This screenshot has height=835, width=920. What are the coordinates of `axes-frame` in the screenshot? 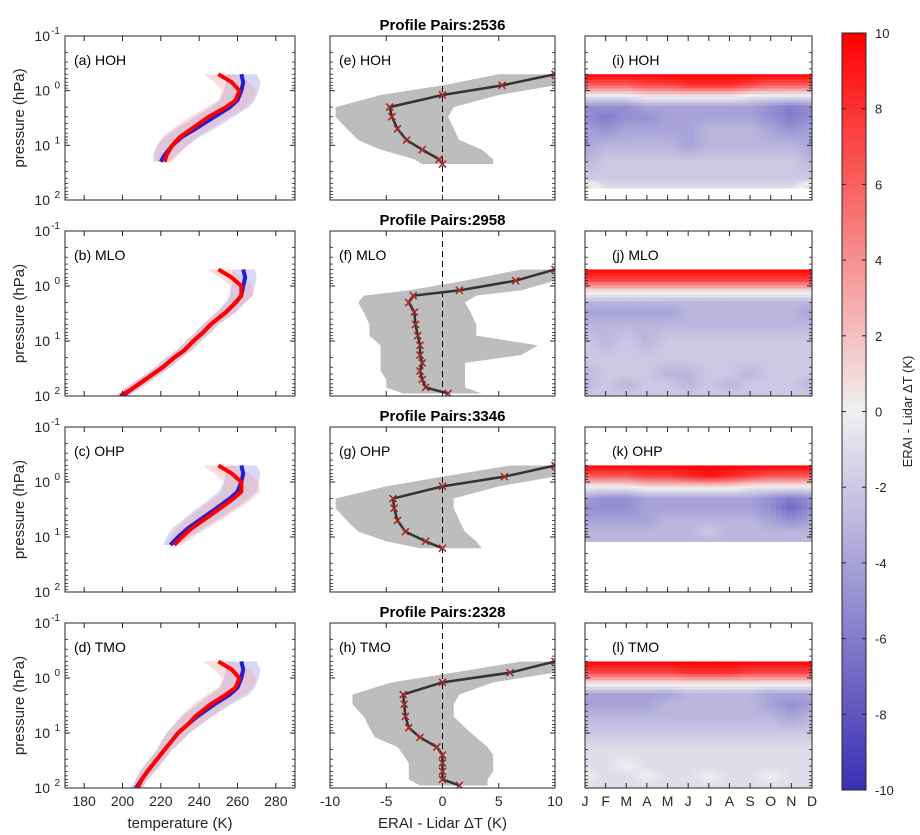 It's located at (698, 118).